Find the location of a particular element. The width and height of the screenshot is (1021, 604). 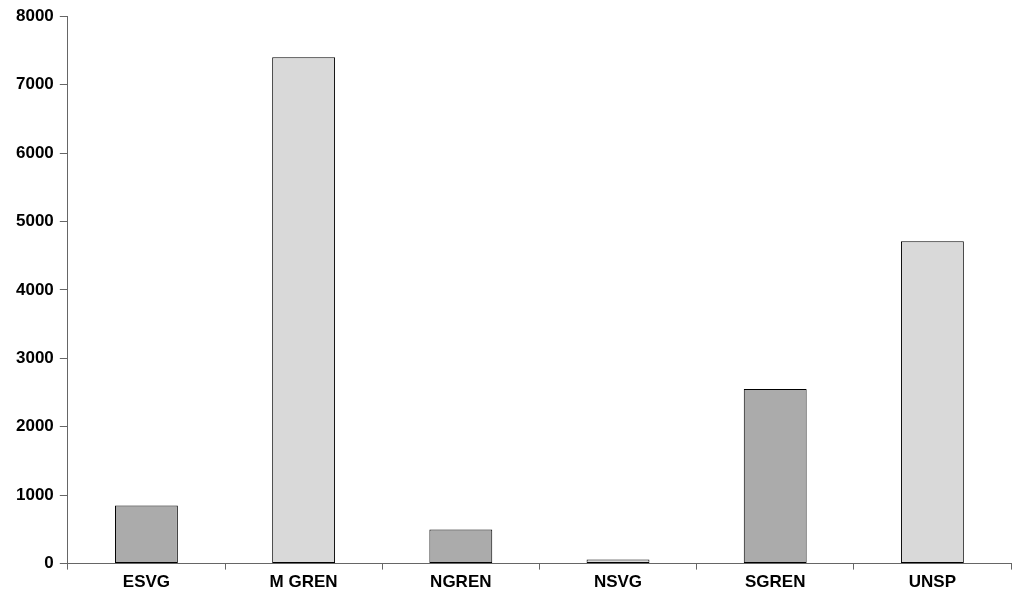

x-tick-label: UNSP is located at coordinates (932, 582).